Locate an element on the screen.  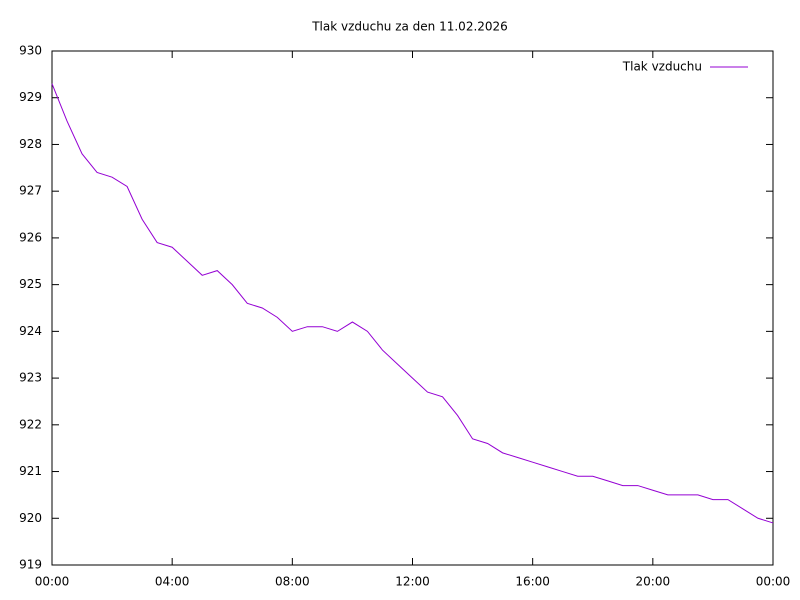
y-tick-label: 919 is located at coordinates (30, 565).